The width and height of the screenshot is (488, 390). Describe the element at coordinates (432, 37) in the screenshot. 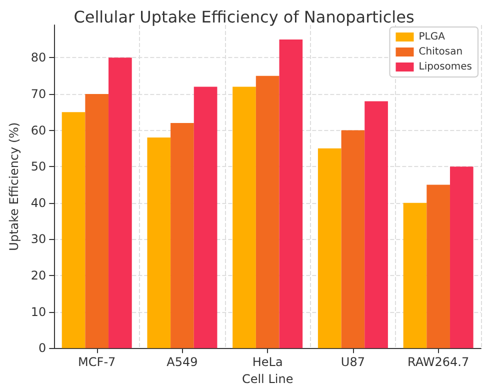

I see `legend-label: PLGA` at that location.